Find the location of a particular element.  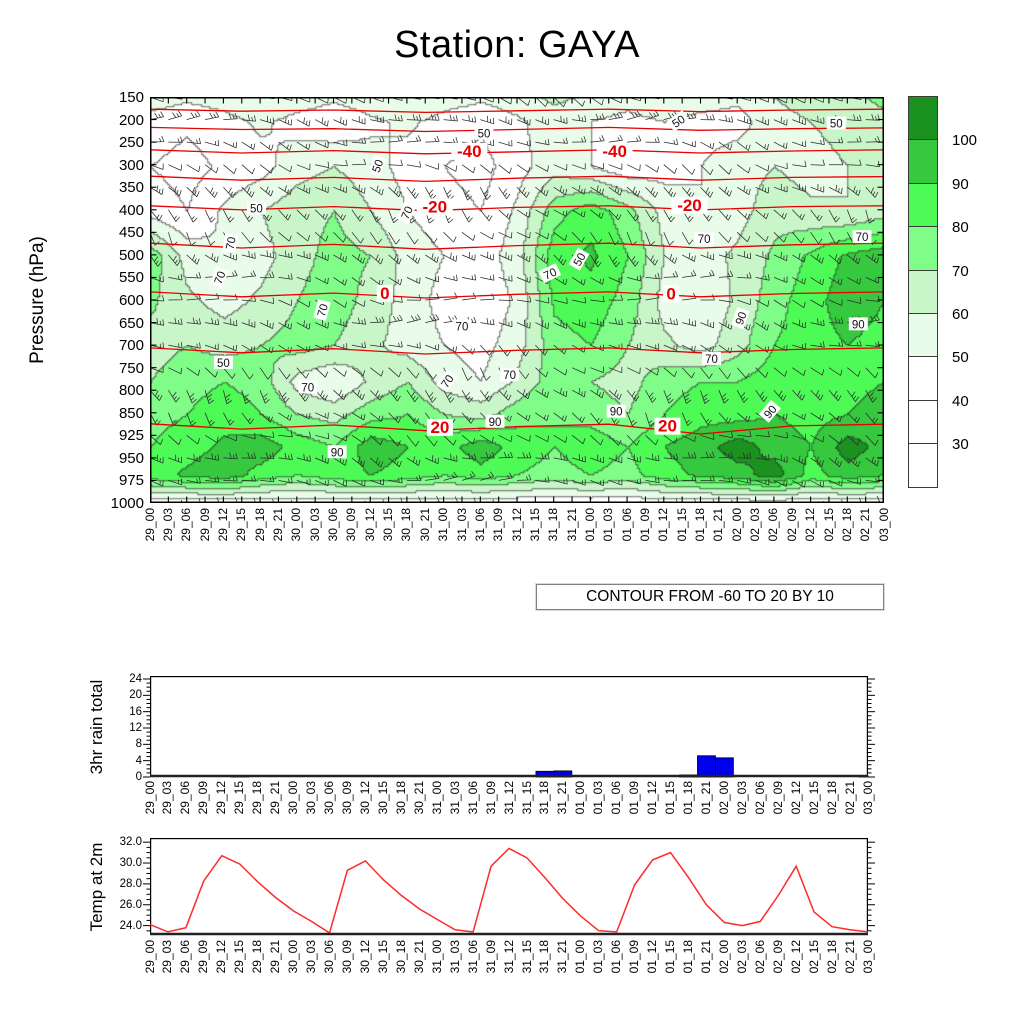

temp-ytick-label: 32.0 is located at coordinates (130, 842).